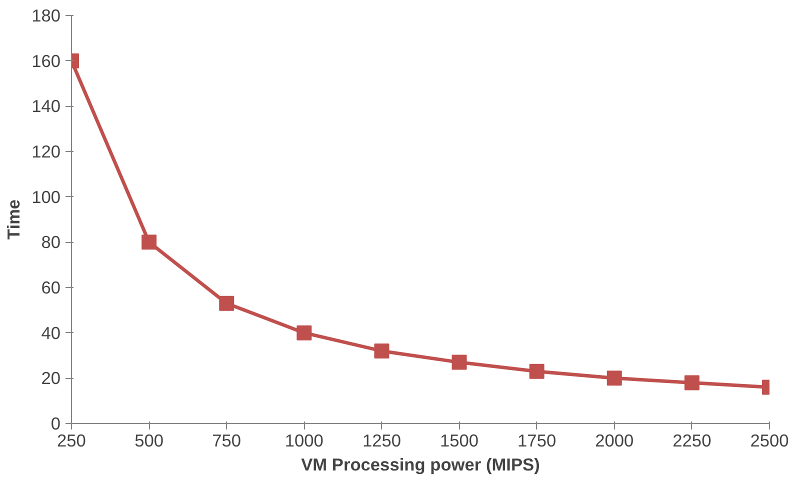 The width and height of the screenshot is (809, 477). I want to click on y-tick-label: 40, so click(51, 332).